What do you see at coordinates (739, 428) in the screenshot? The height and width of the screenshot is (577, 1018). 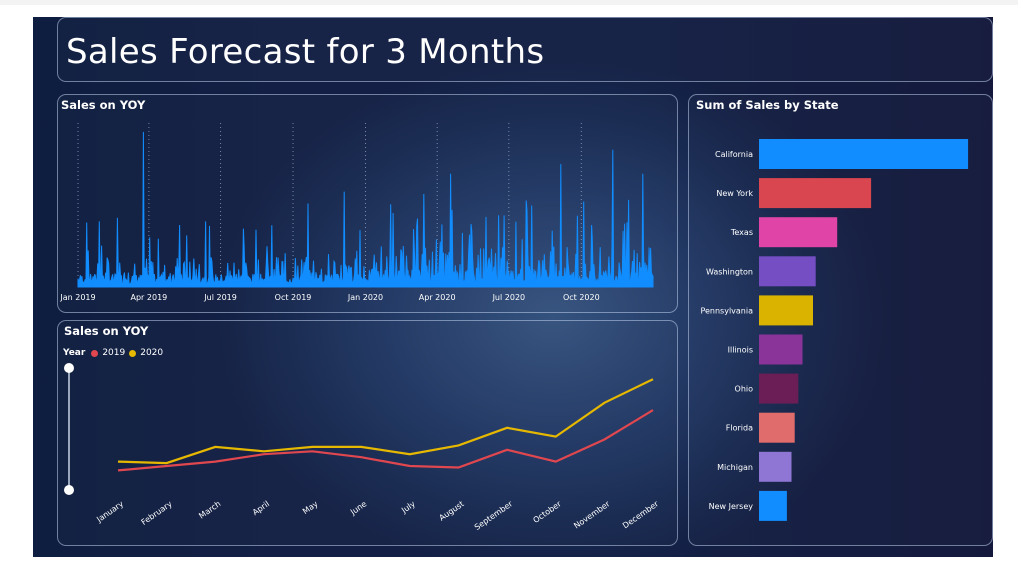 I see `state-label: Florida` at bounding box center [739, 428].